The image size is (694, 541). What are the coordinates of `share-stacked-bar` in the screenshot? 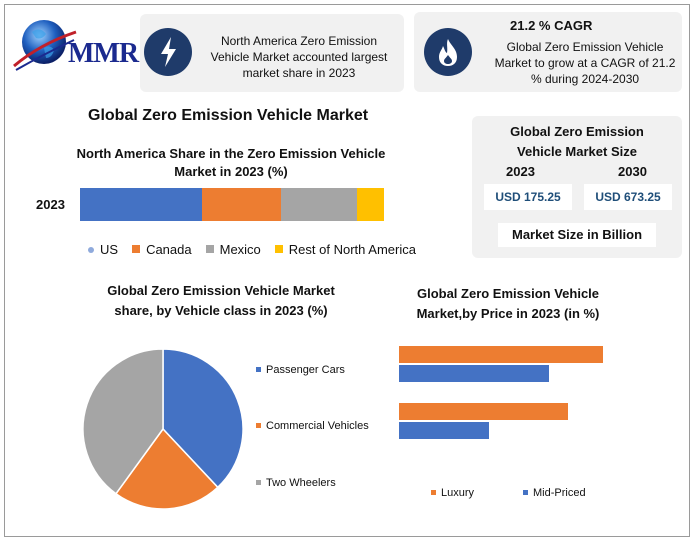 It's located at (232, 204).